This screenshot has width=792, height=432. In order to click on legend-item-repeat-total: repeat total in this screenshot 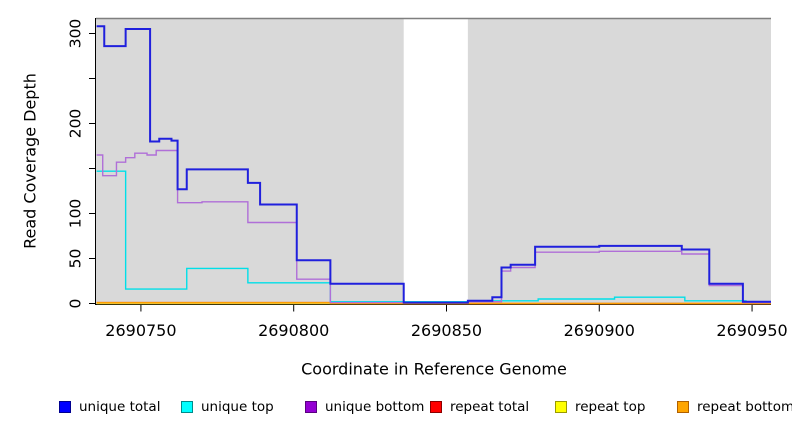, I will do `click(479, 407)`.